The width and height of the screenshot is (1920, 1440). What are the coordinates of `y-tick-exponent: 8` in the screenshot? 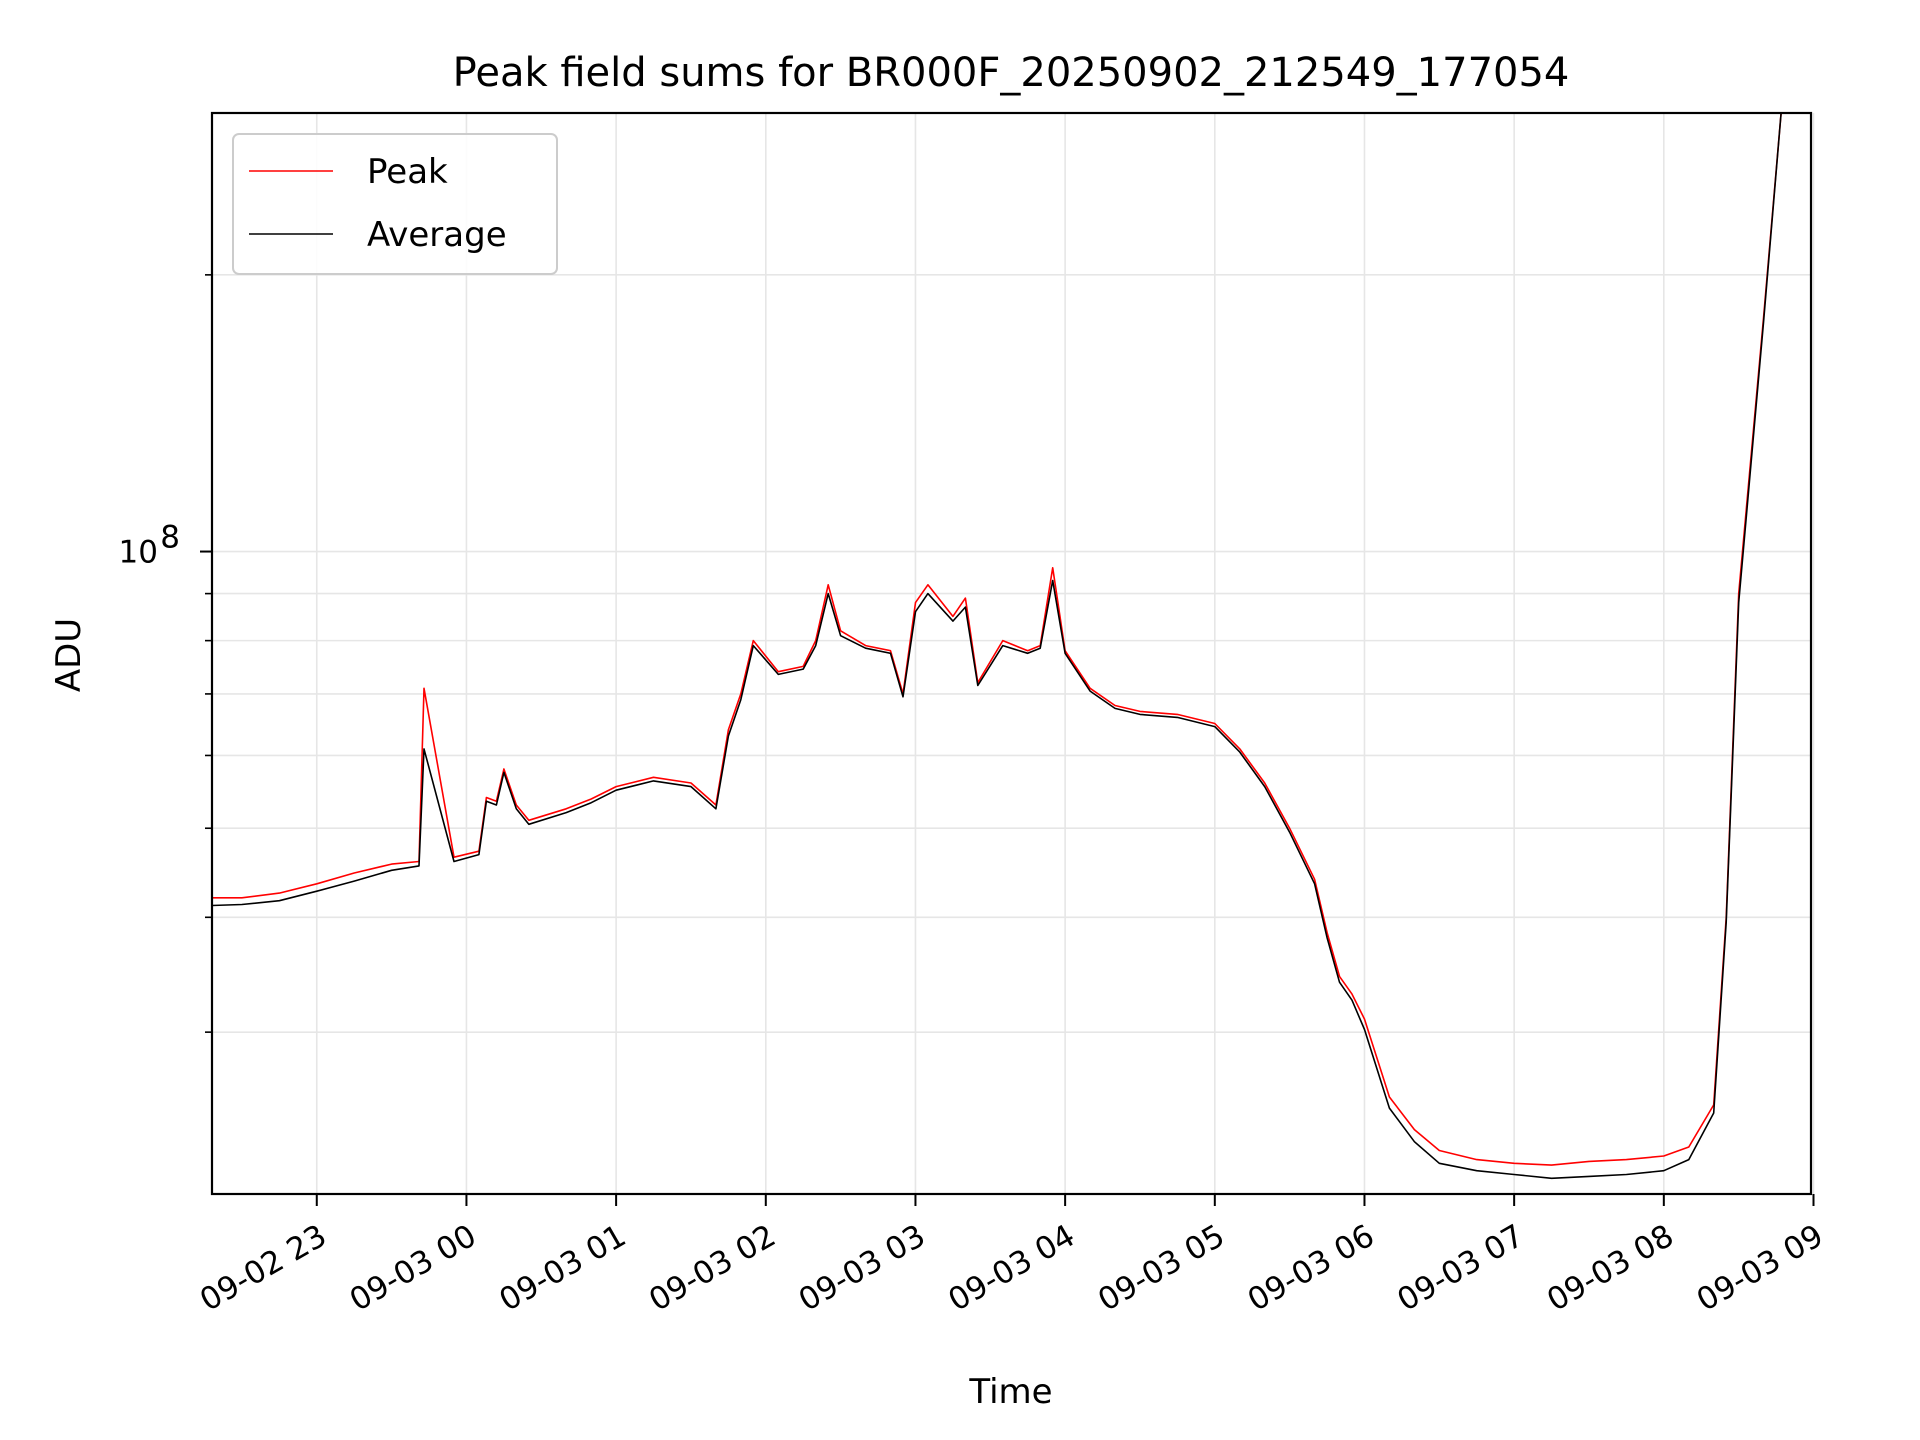 It's located at (170, 538).